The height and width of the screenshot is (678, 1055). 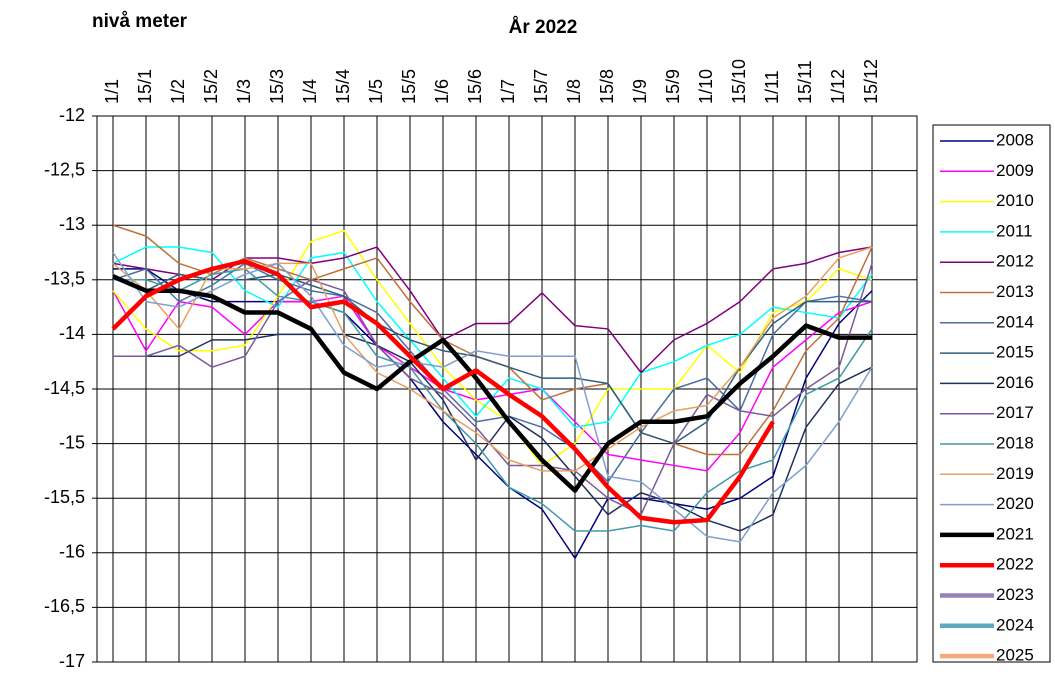 I want to click on x-tick-label: 15/9, so click(x=673, y=86).